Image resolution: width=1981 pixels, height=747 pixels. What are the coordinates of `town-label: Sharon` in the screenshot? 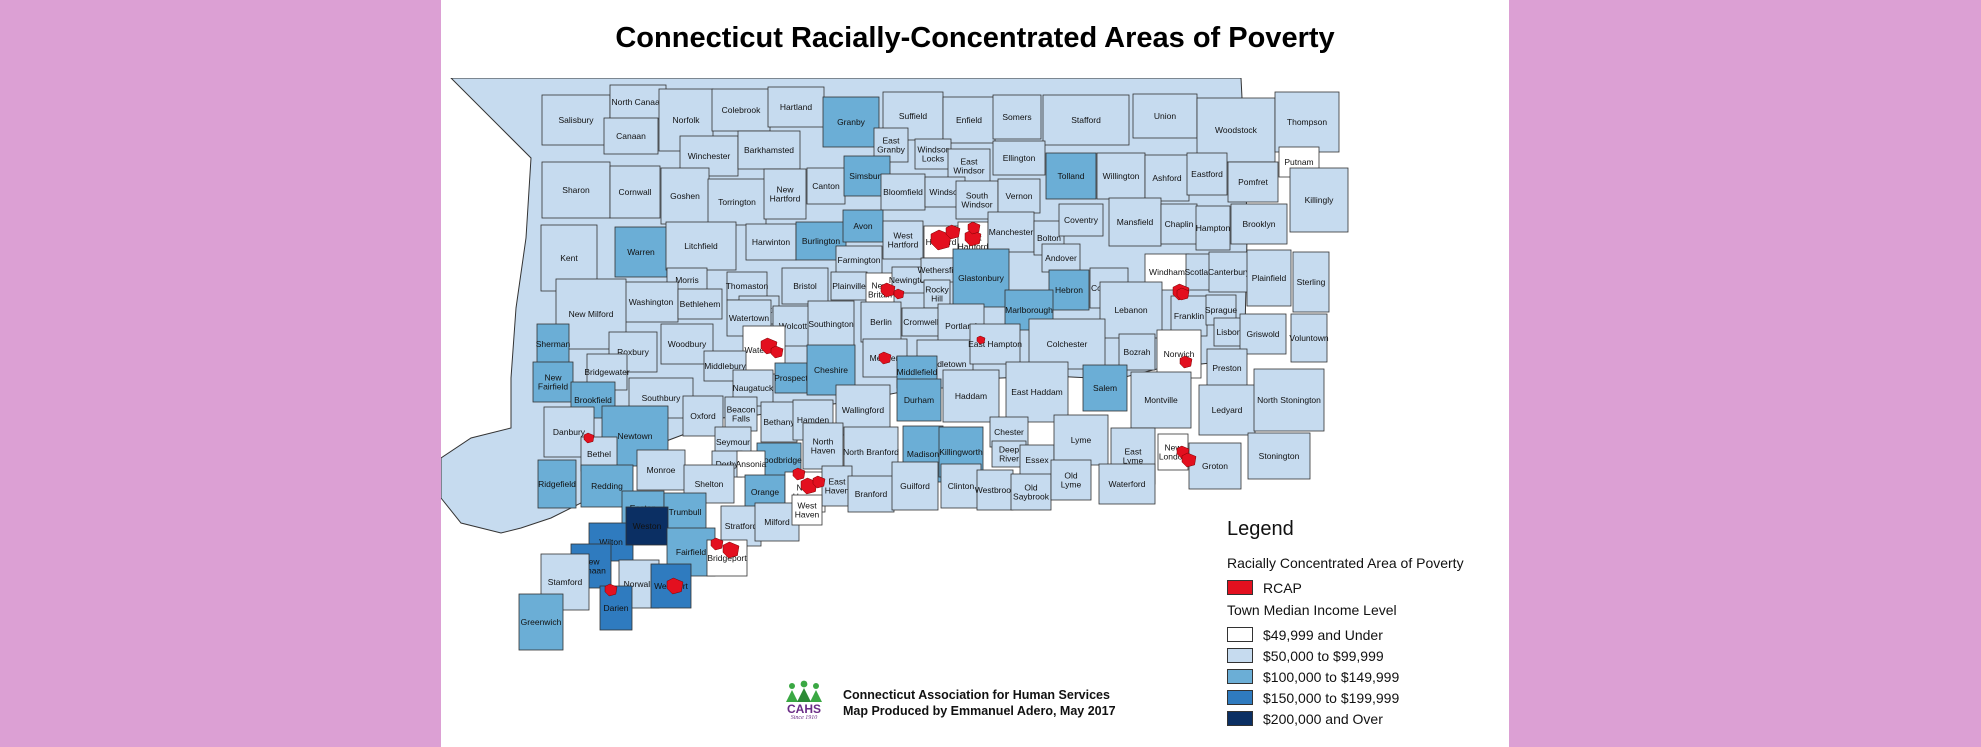 It's located at (576, 190).